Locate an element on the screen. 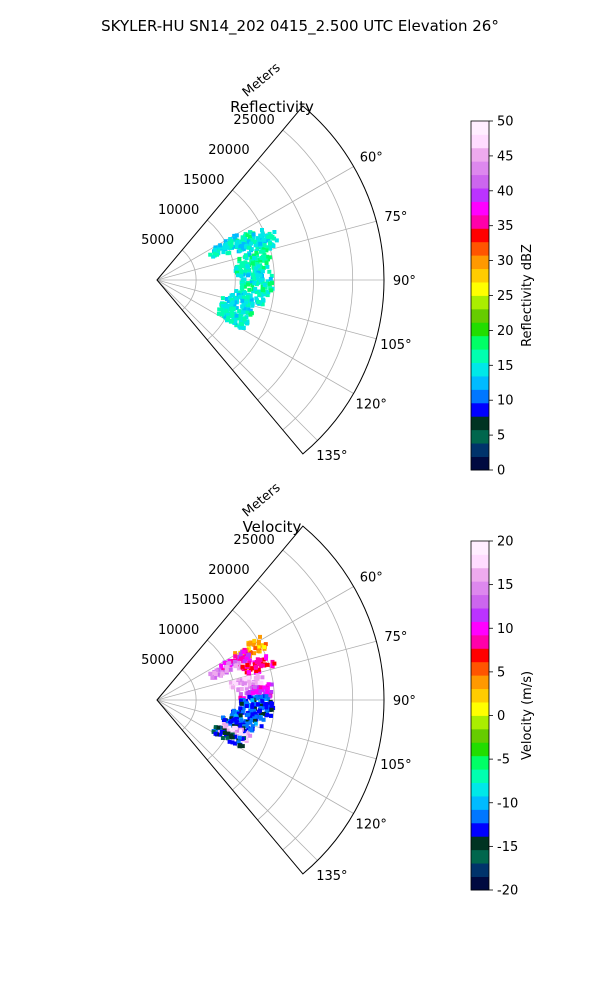 This screenshot has height=1000, width=600. panel-title: Velocity is located at coordinates (272, 527).